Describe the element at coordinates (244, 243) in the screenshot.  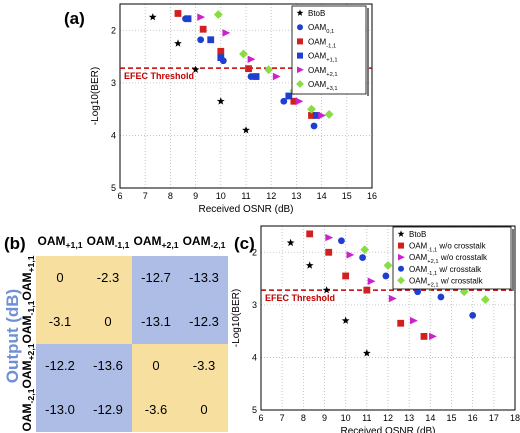
I see `panel-label-c: (c)` at that location.